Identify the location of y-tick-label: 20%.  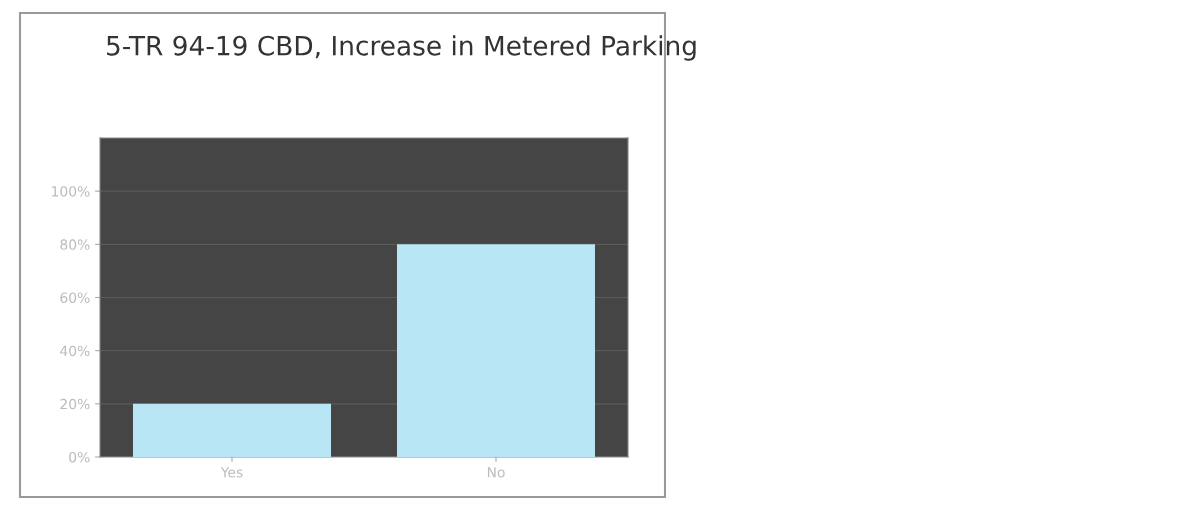
(75, 404).